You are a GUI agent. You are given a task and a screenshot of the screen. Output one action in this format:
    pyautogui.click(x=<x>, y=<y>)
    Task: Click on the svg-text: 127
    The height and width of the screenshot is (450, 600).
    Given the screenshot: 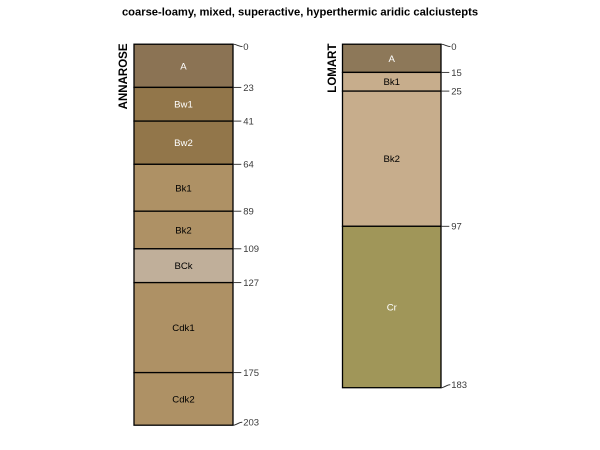 What is the action you would take?
    pyautogui.click(x=251, y=283)
    